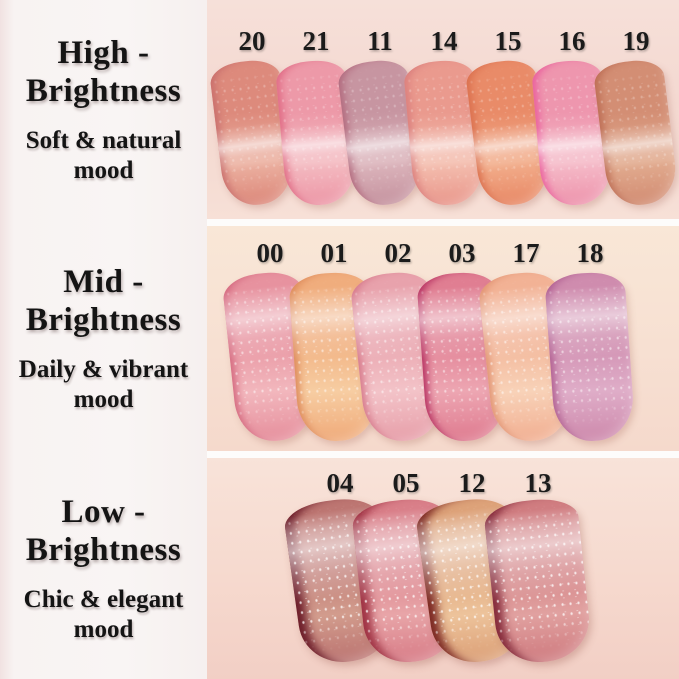  What do you see at coordinates (508, 117) in the screenshot?
I see `swatch-item-15: 15` at bounding box center [508, 117].